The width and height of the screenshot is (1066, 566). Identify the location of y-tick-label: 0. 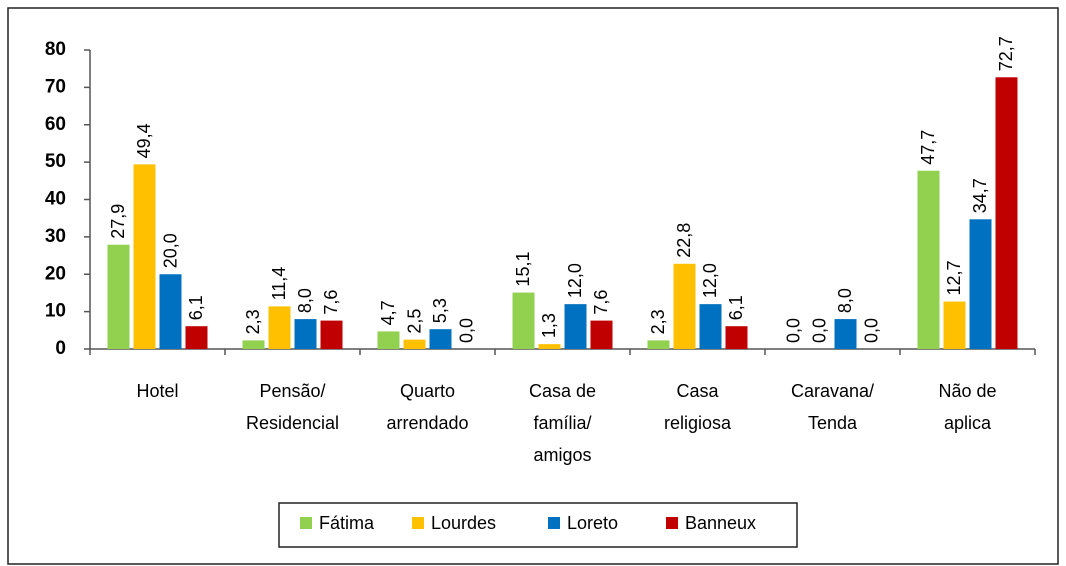
(60, 348).